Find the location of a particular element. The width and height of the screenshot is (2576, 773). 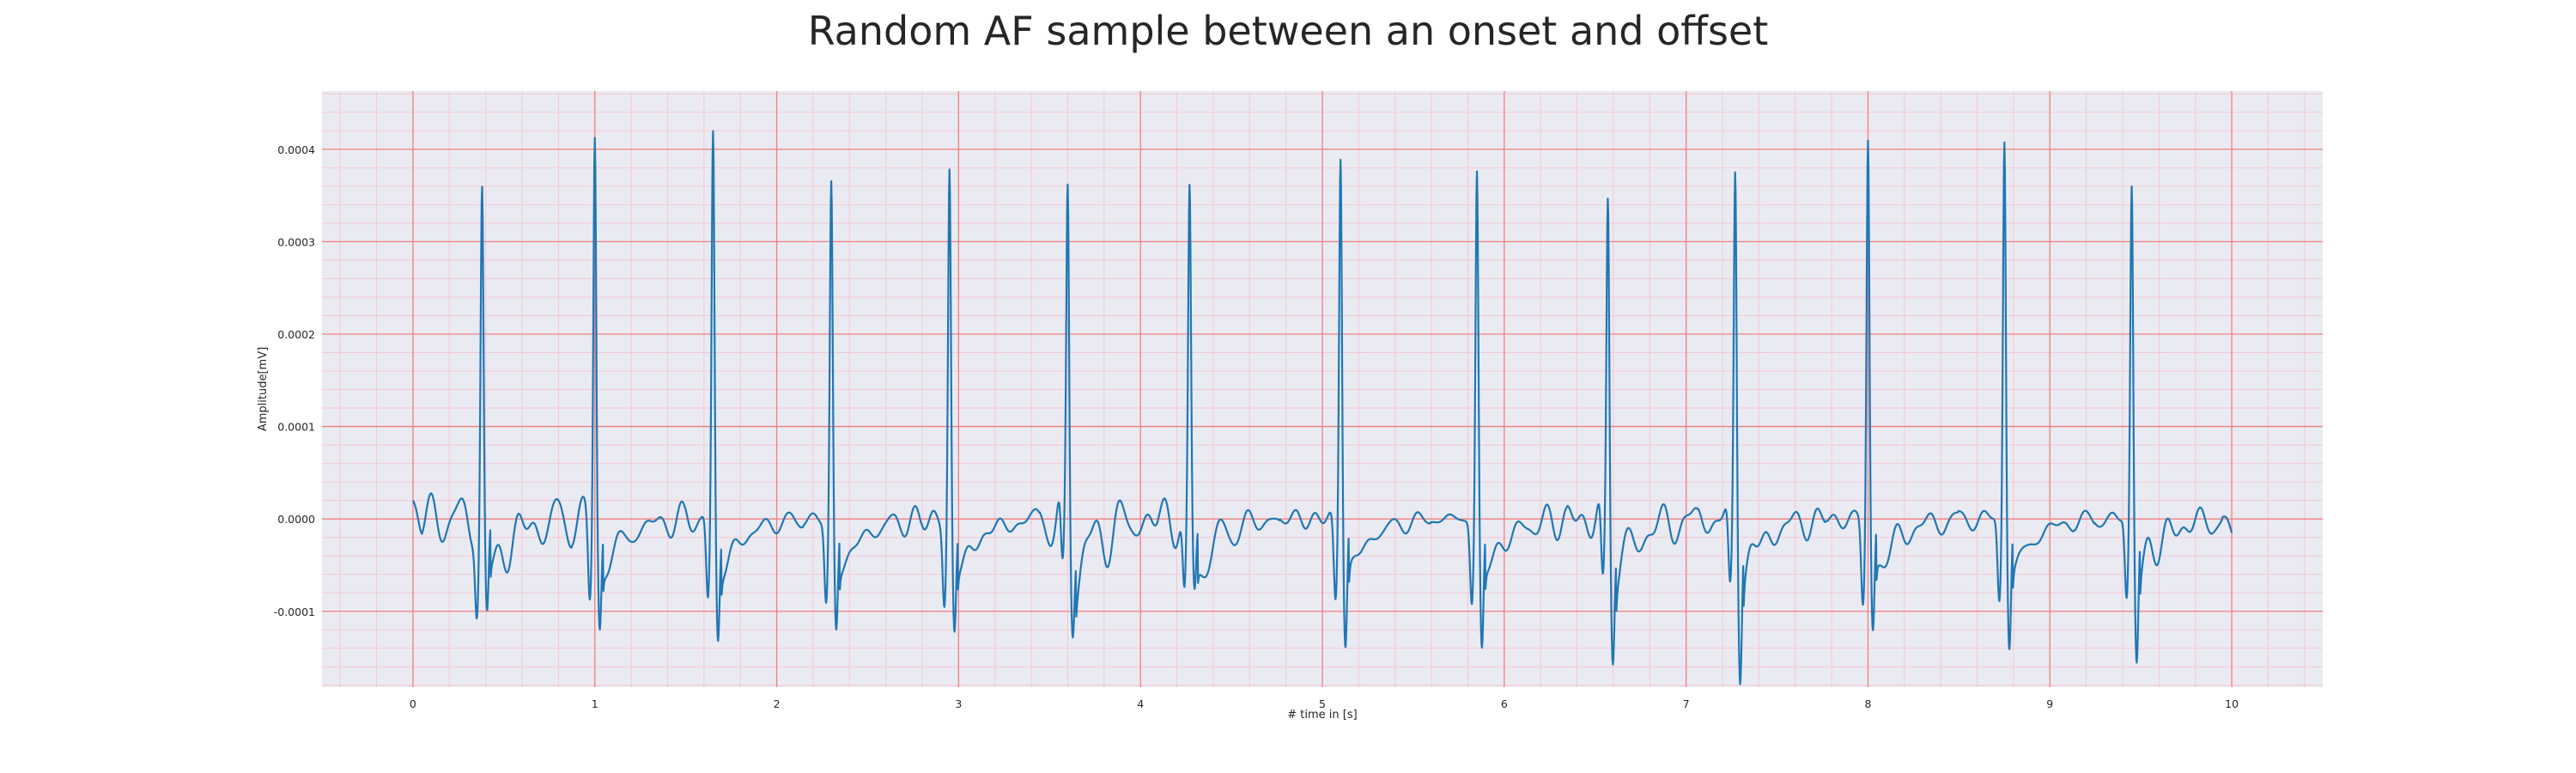

x-tick-label: 10 is located at coordinates (2232, 703).